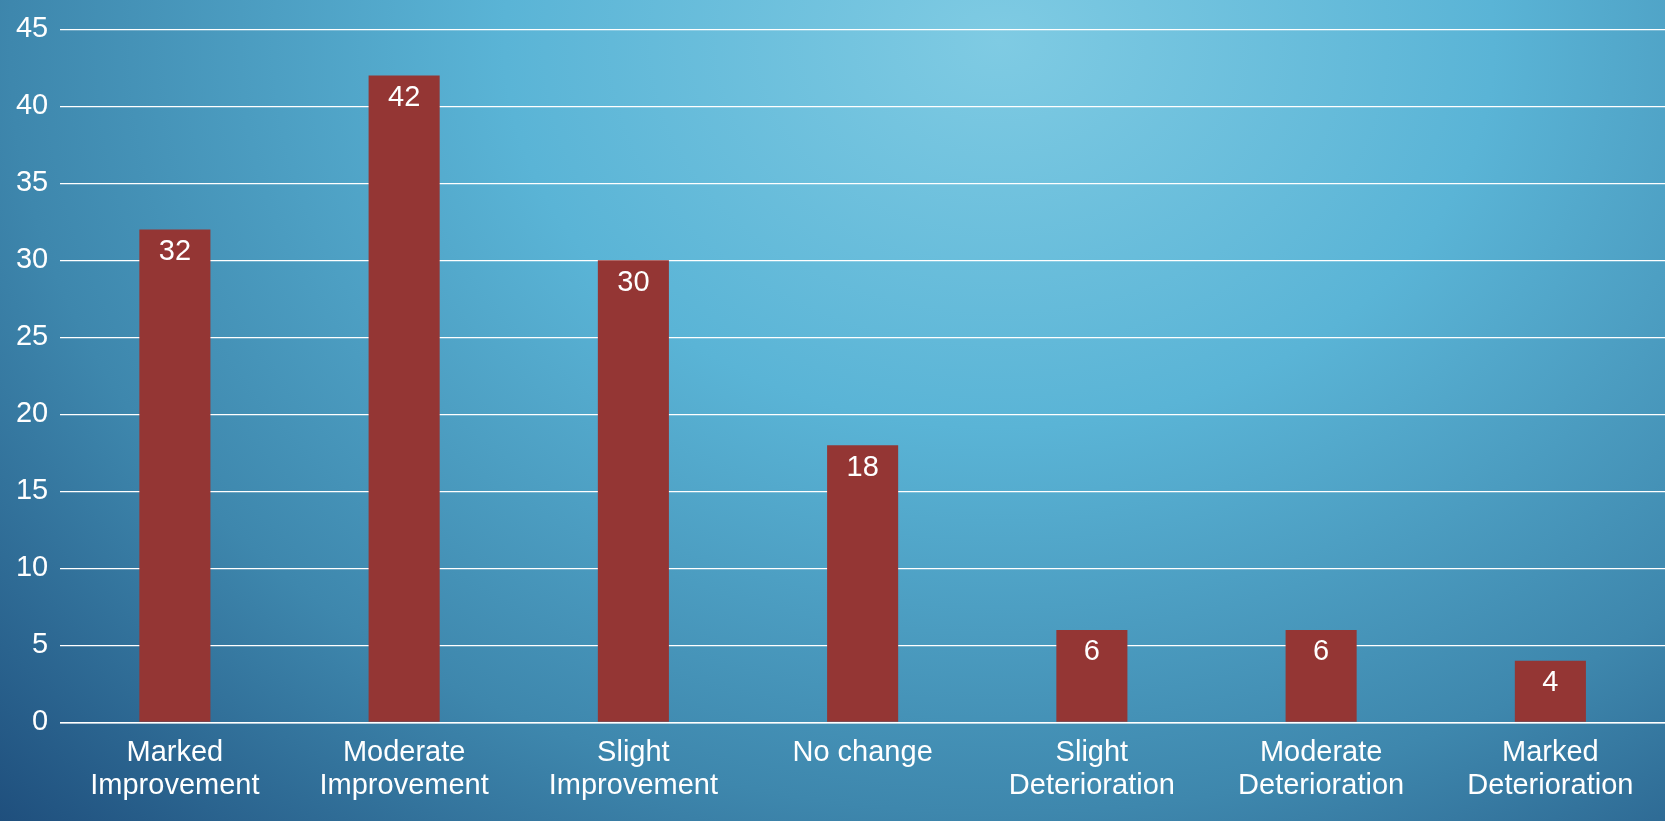 The image size is (1665, 821). Describe the element at coordinates (32, 412) in the screenshot. I see `y-tick-label: 20` at that location.